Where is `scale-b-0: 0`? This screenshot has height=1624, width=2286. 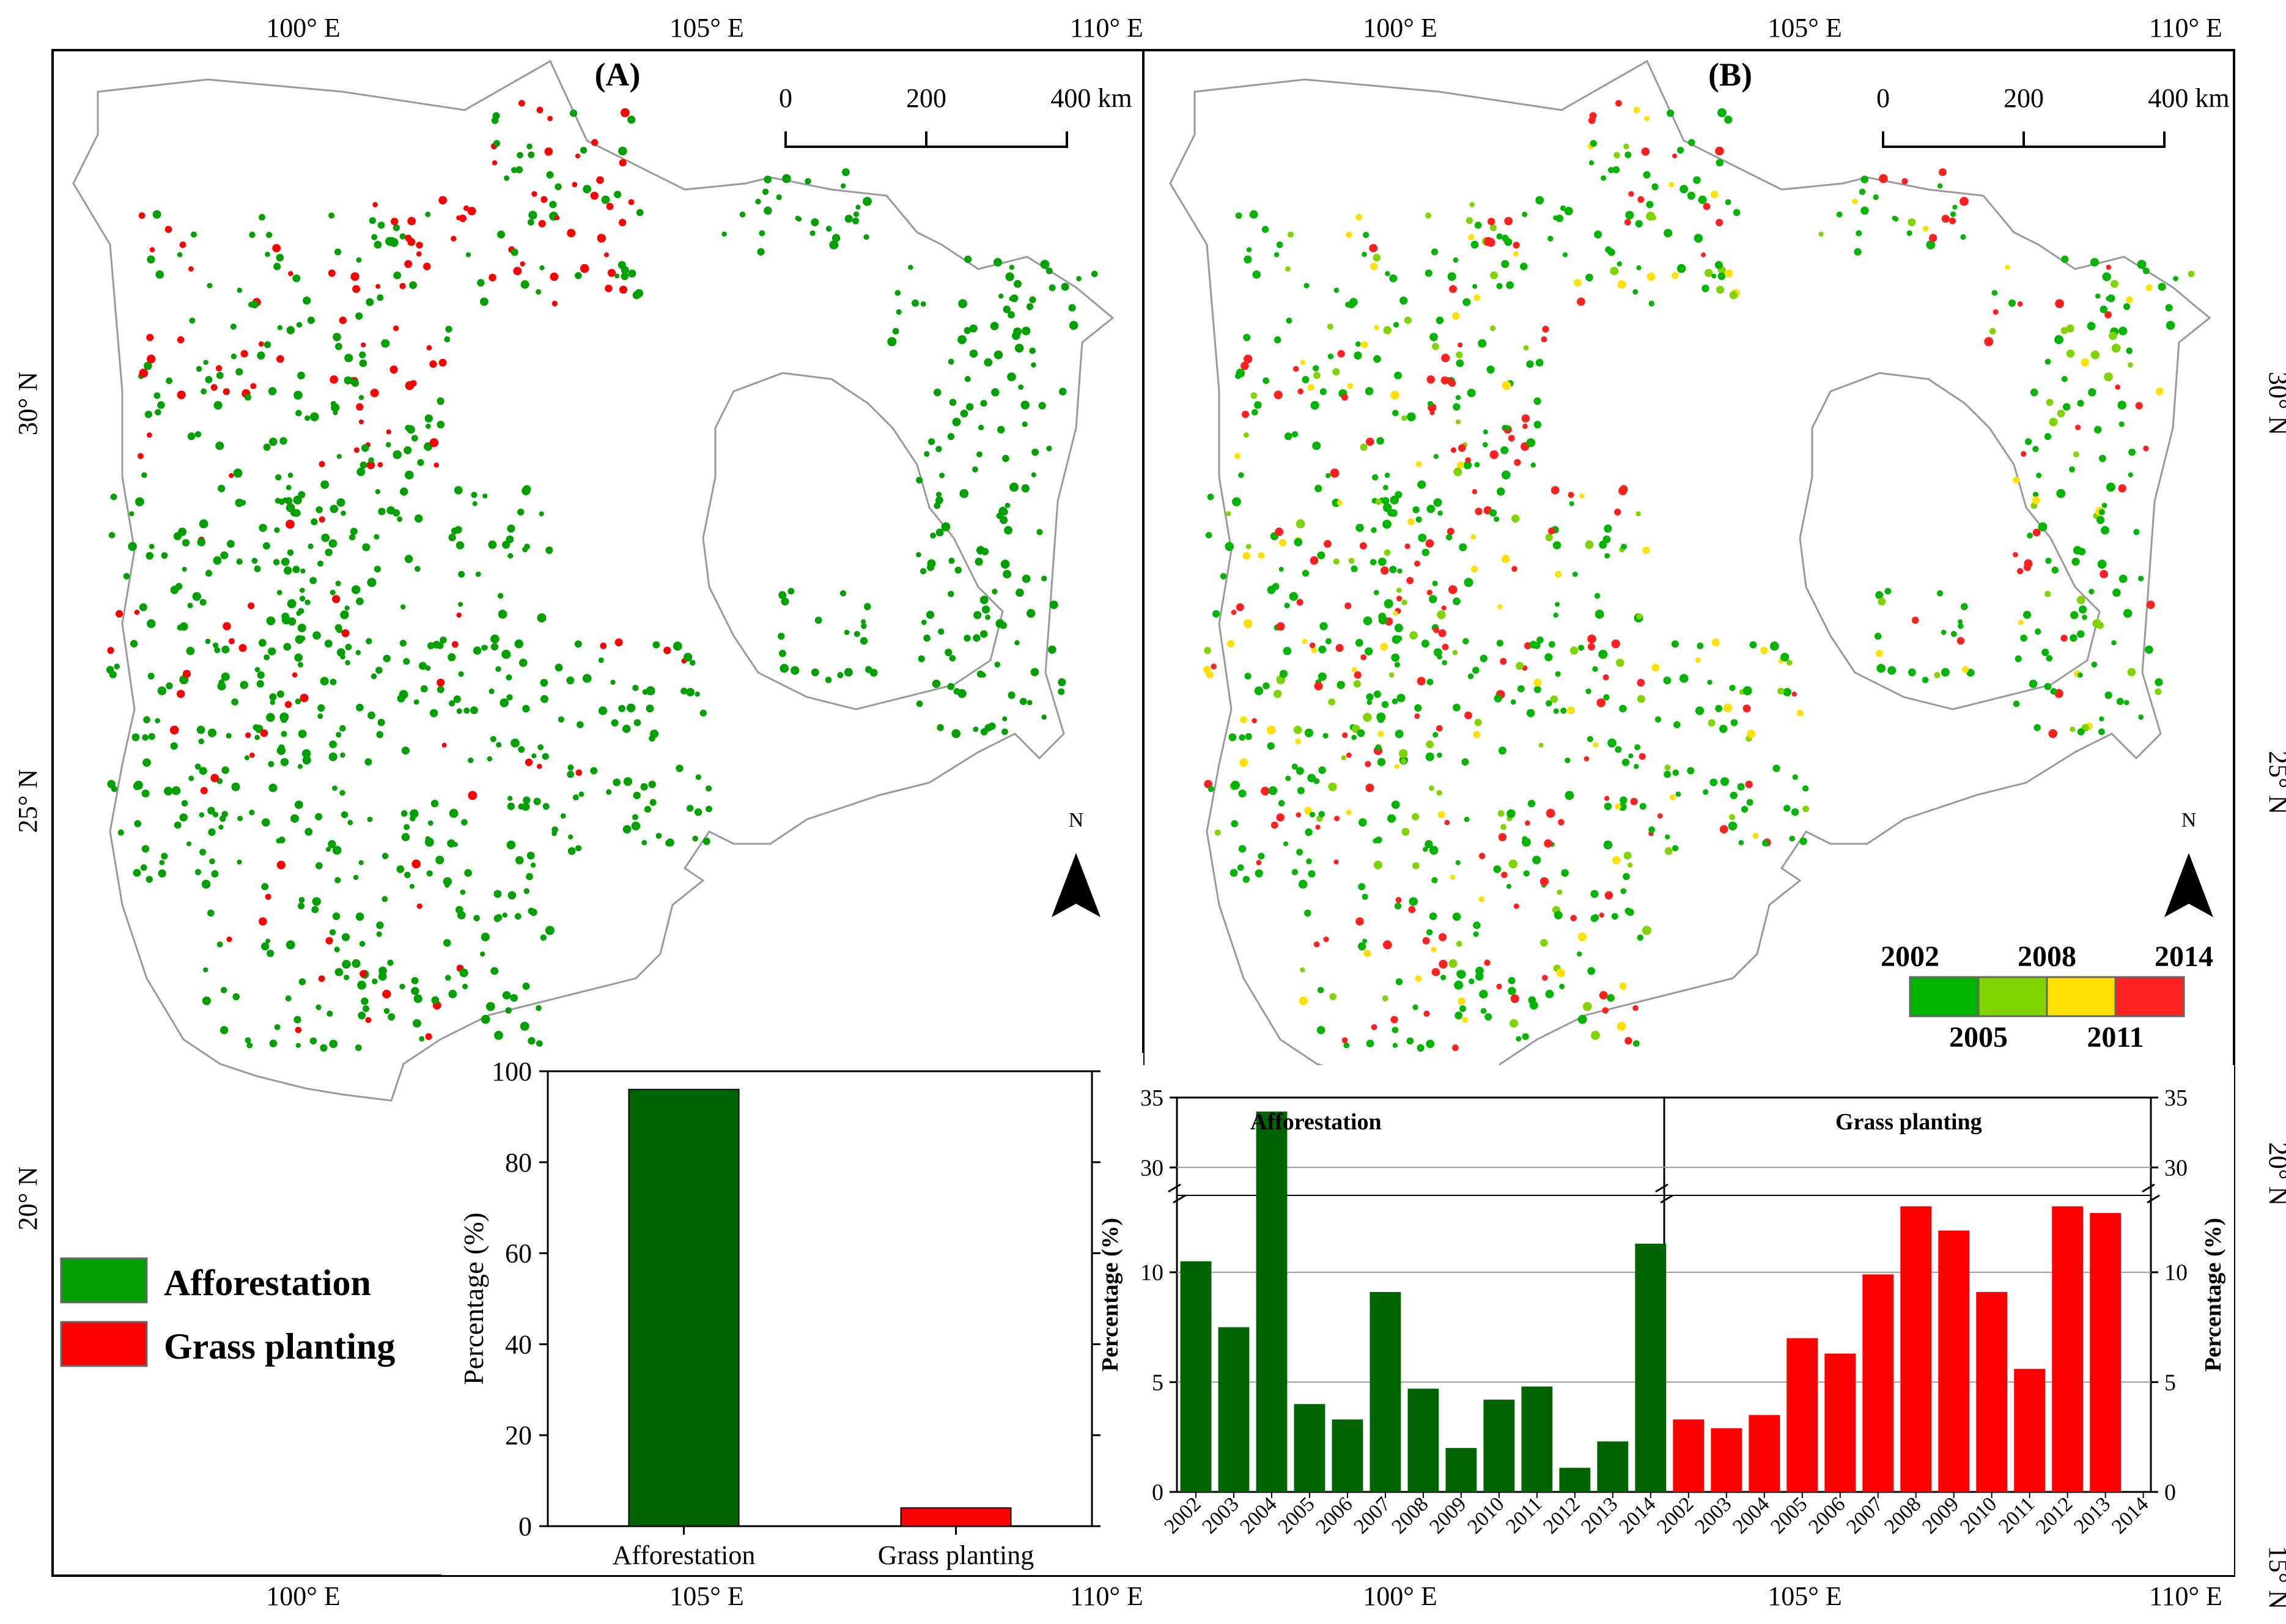 scale-b-0: 0 is located at coordinates (1883, 98).